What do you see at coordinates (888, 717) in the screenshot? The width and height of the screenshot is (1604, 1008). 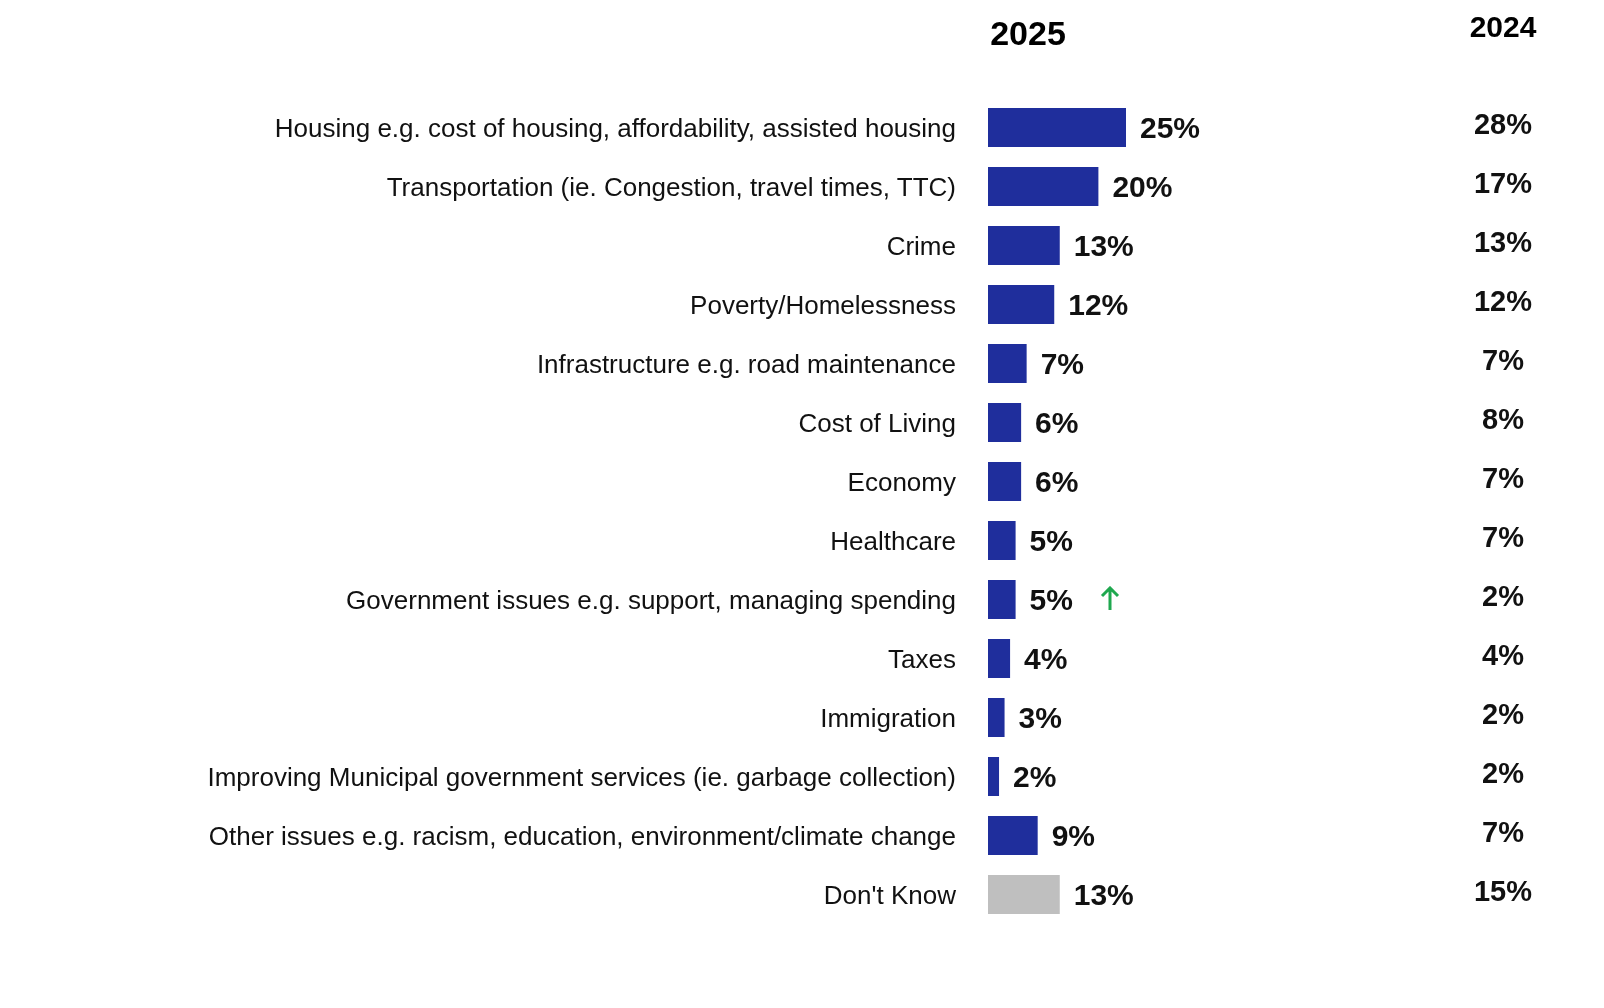 I see `y-tick-label: Immigration` at bounding box center [888, 717].